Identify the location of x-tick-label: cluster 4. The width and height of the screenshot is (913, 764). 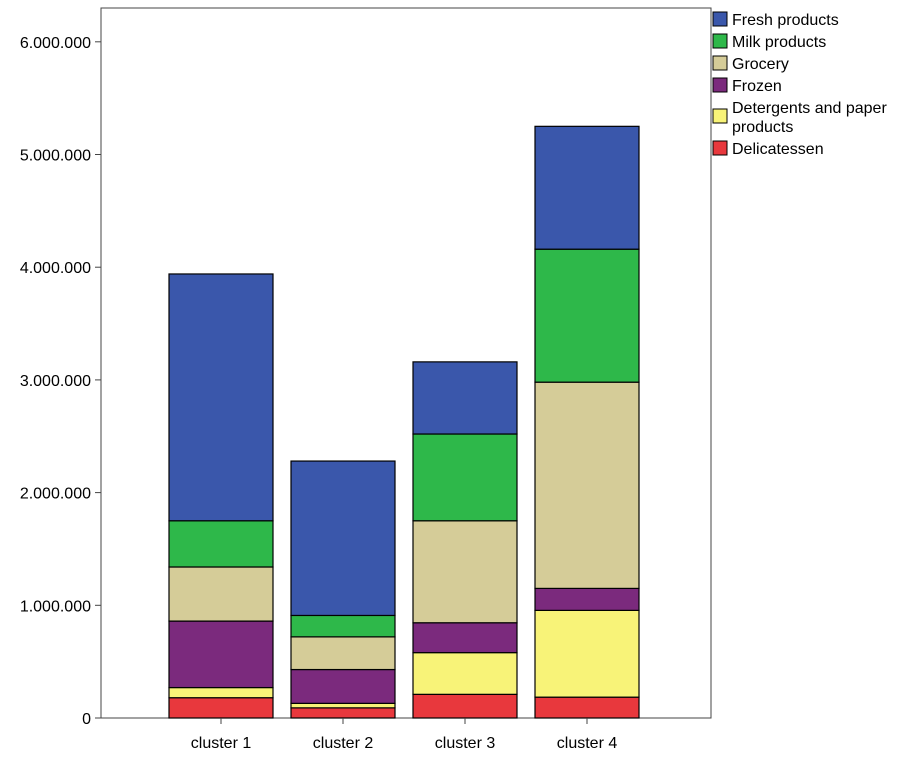
(587, 743).